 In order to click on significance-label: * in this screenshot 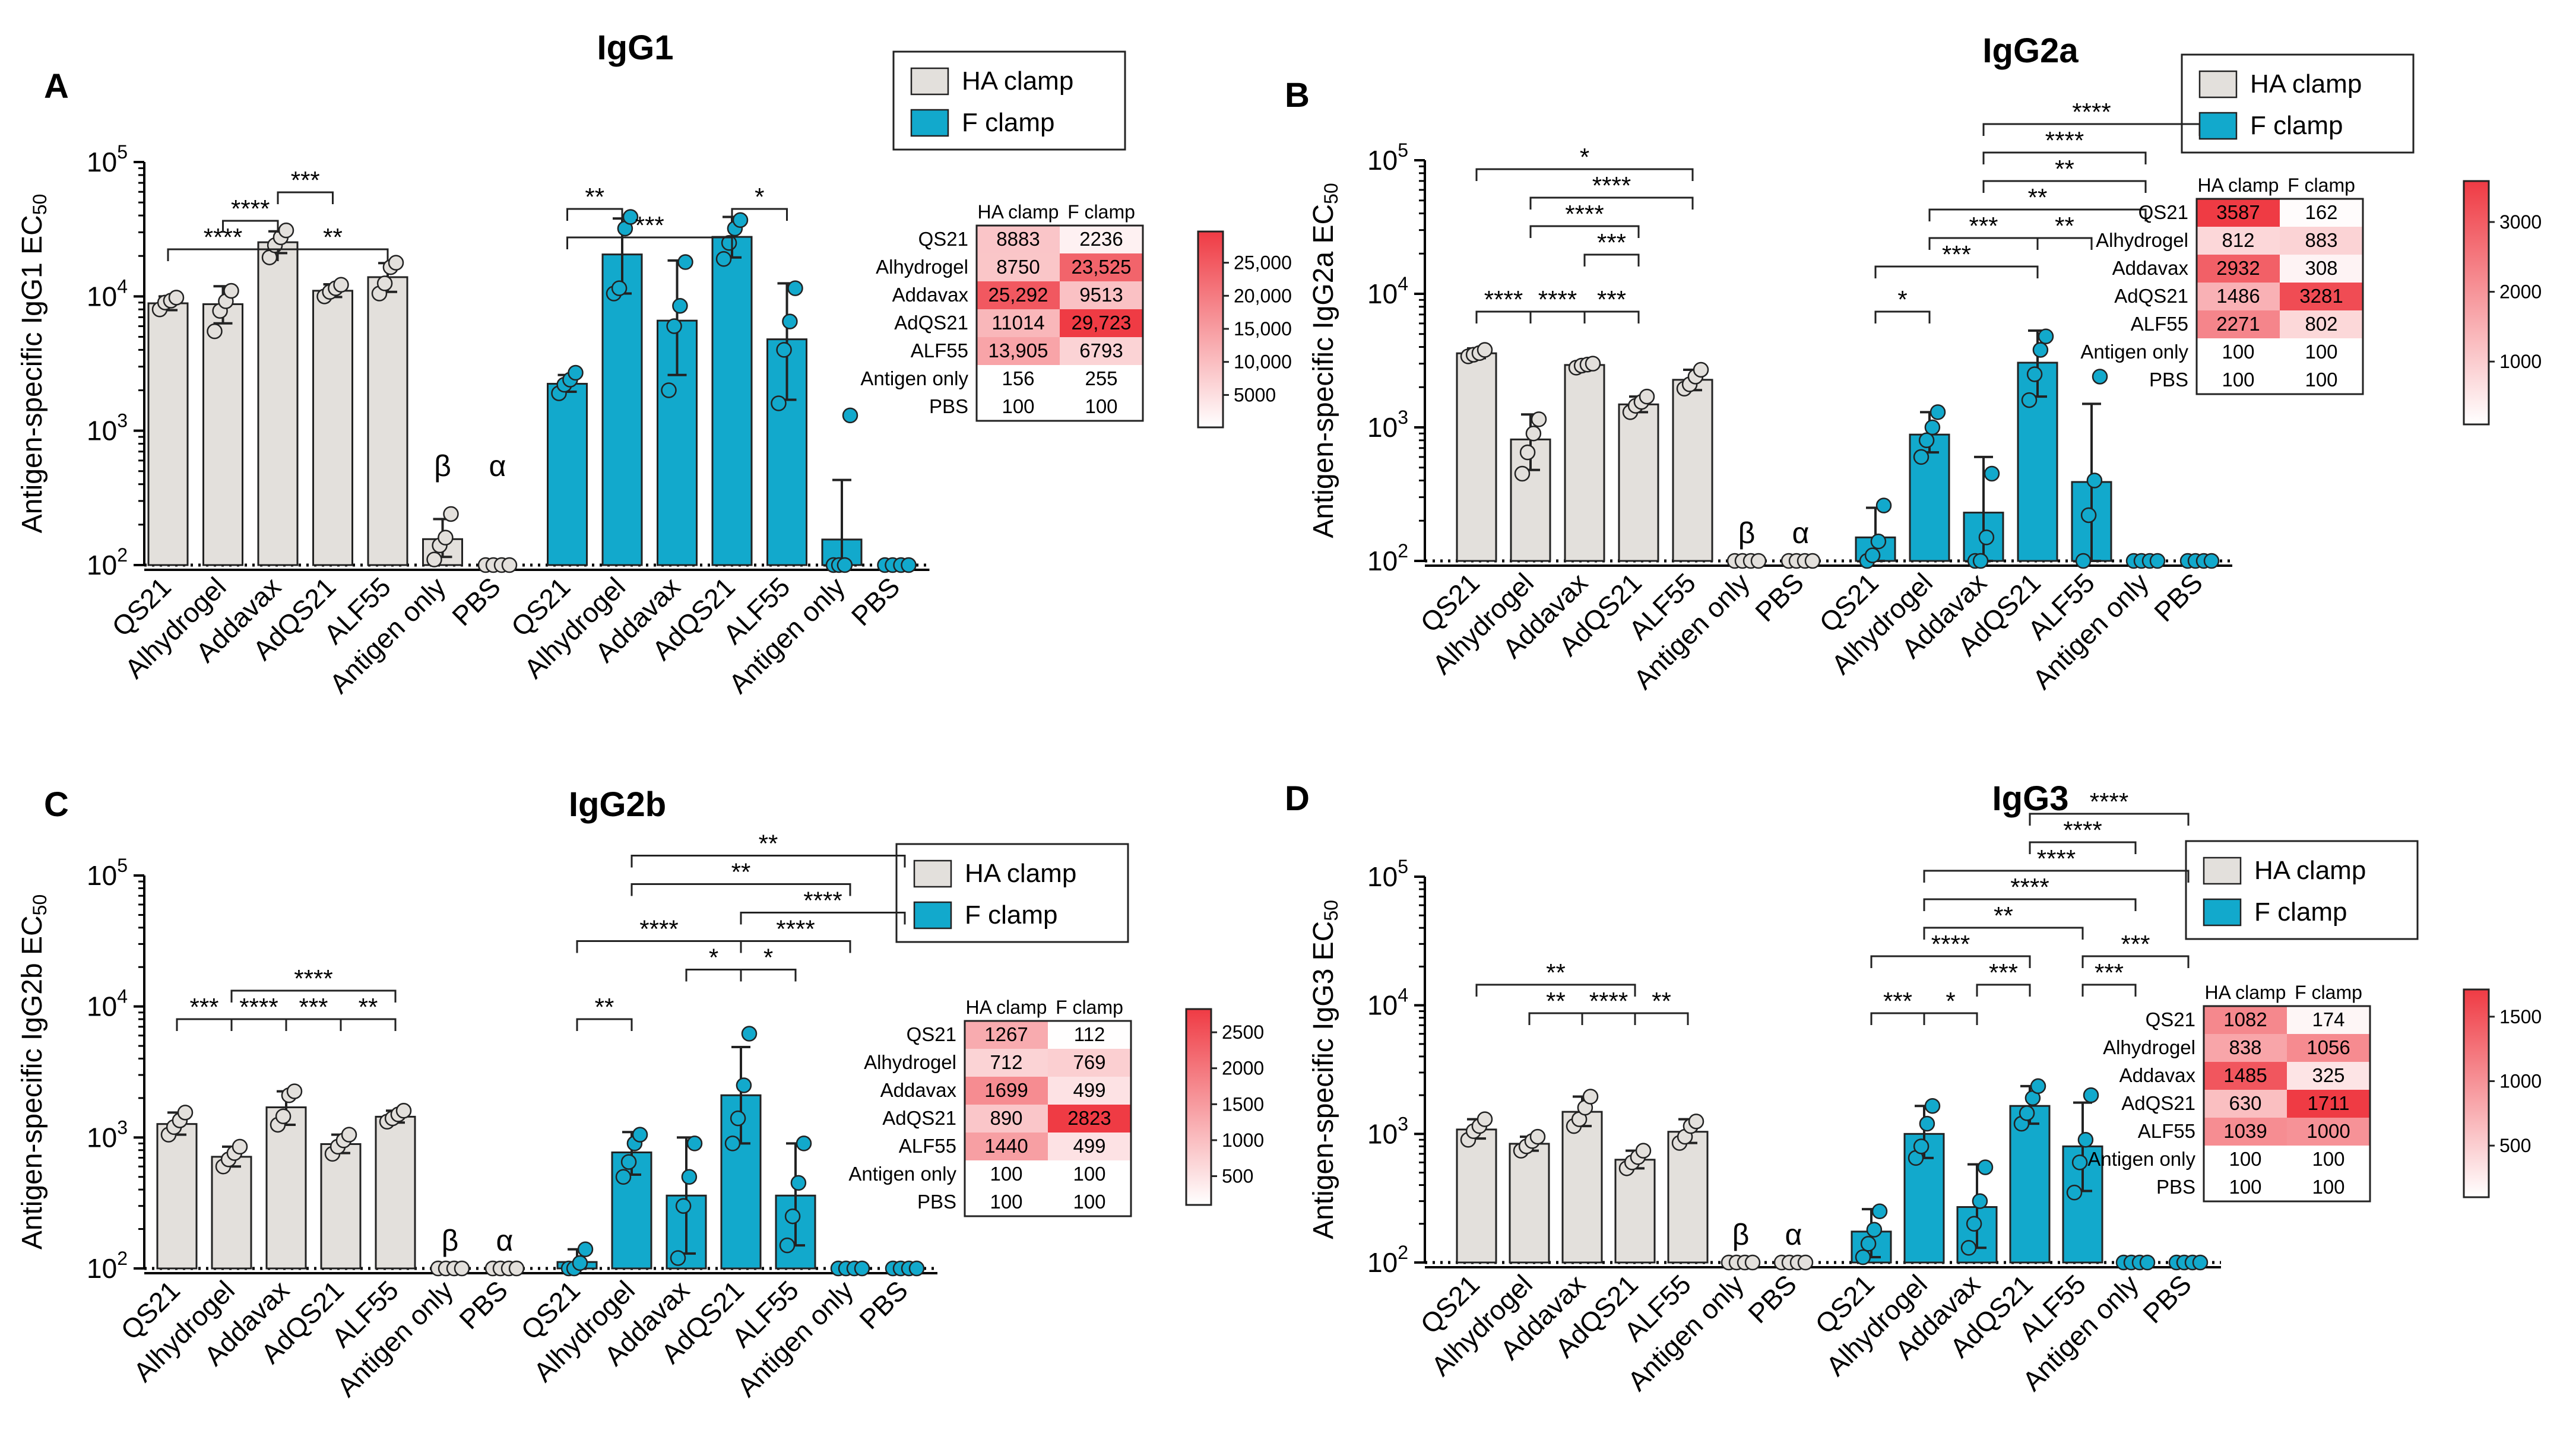, I will do `click(768, 957)`.